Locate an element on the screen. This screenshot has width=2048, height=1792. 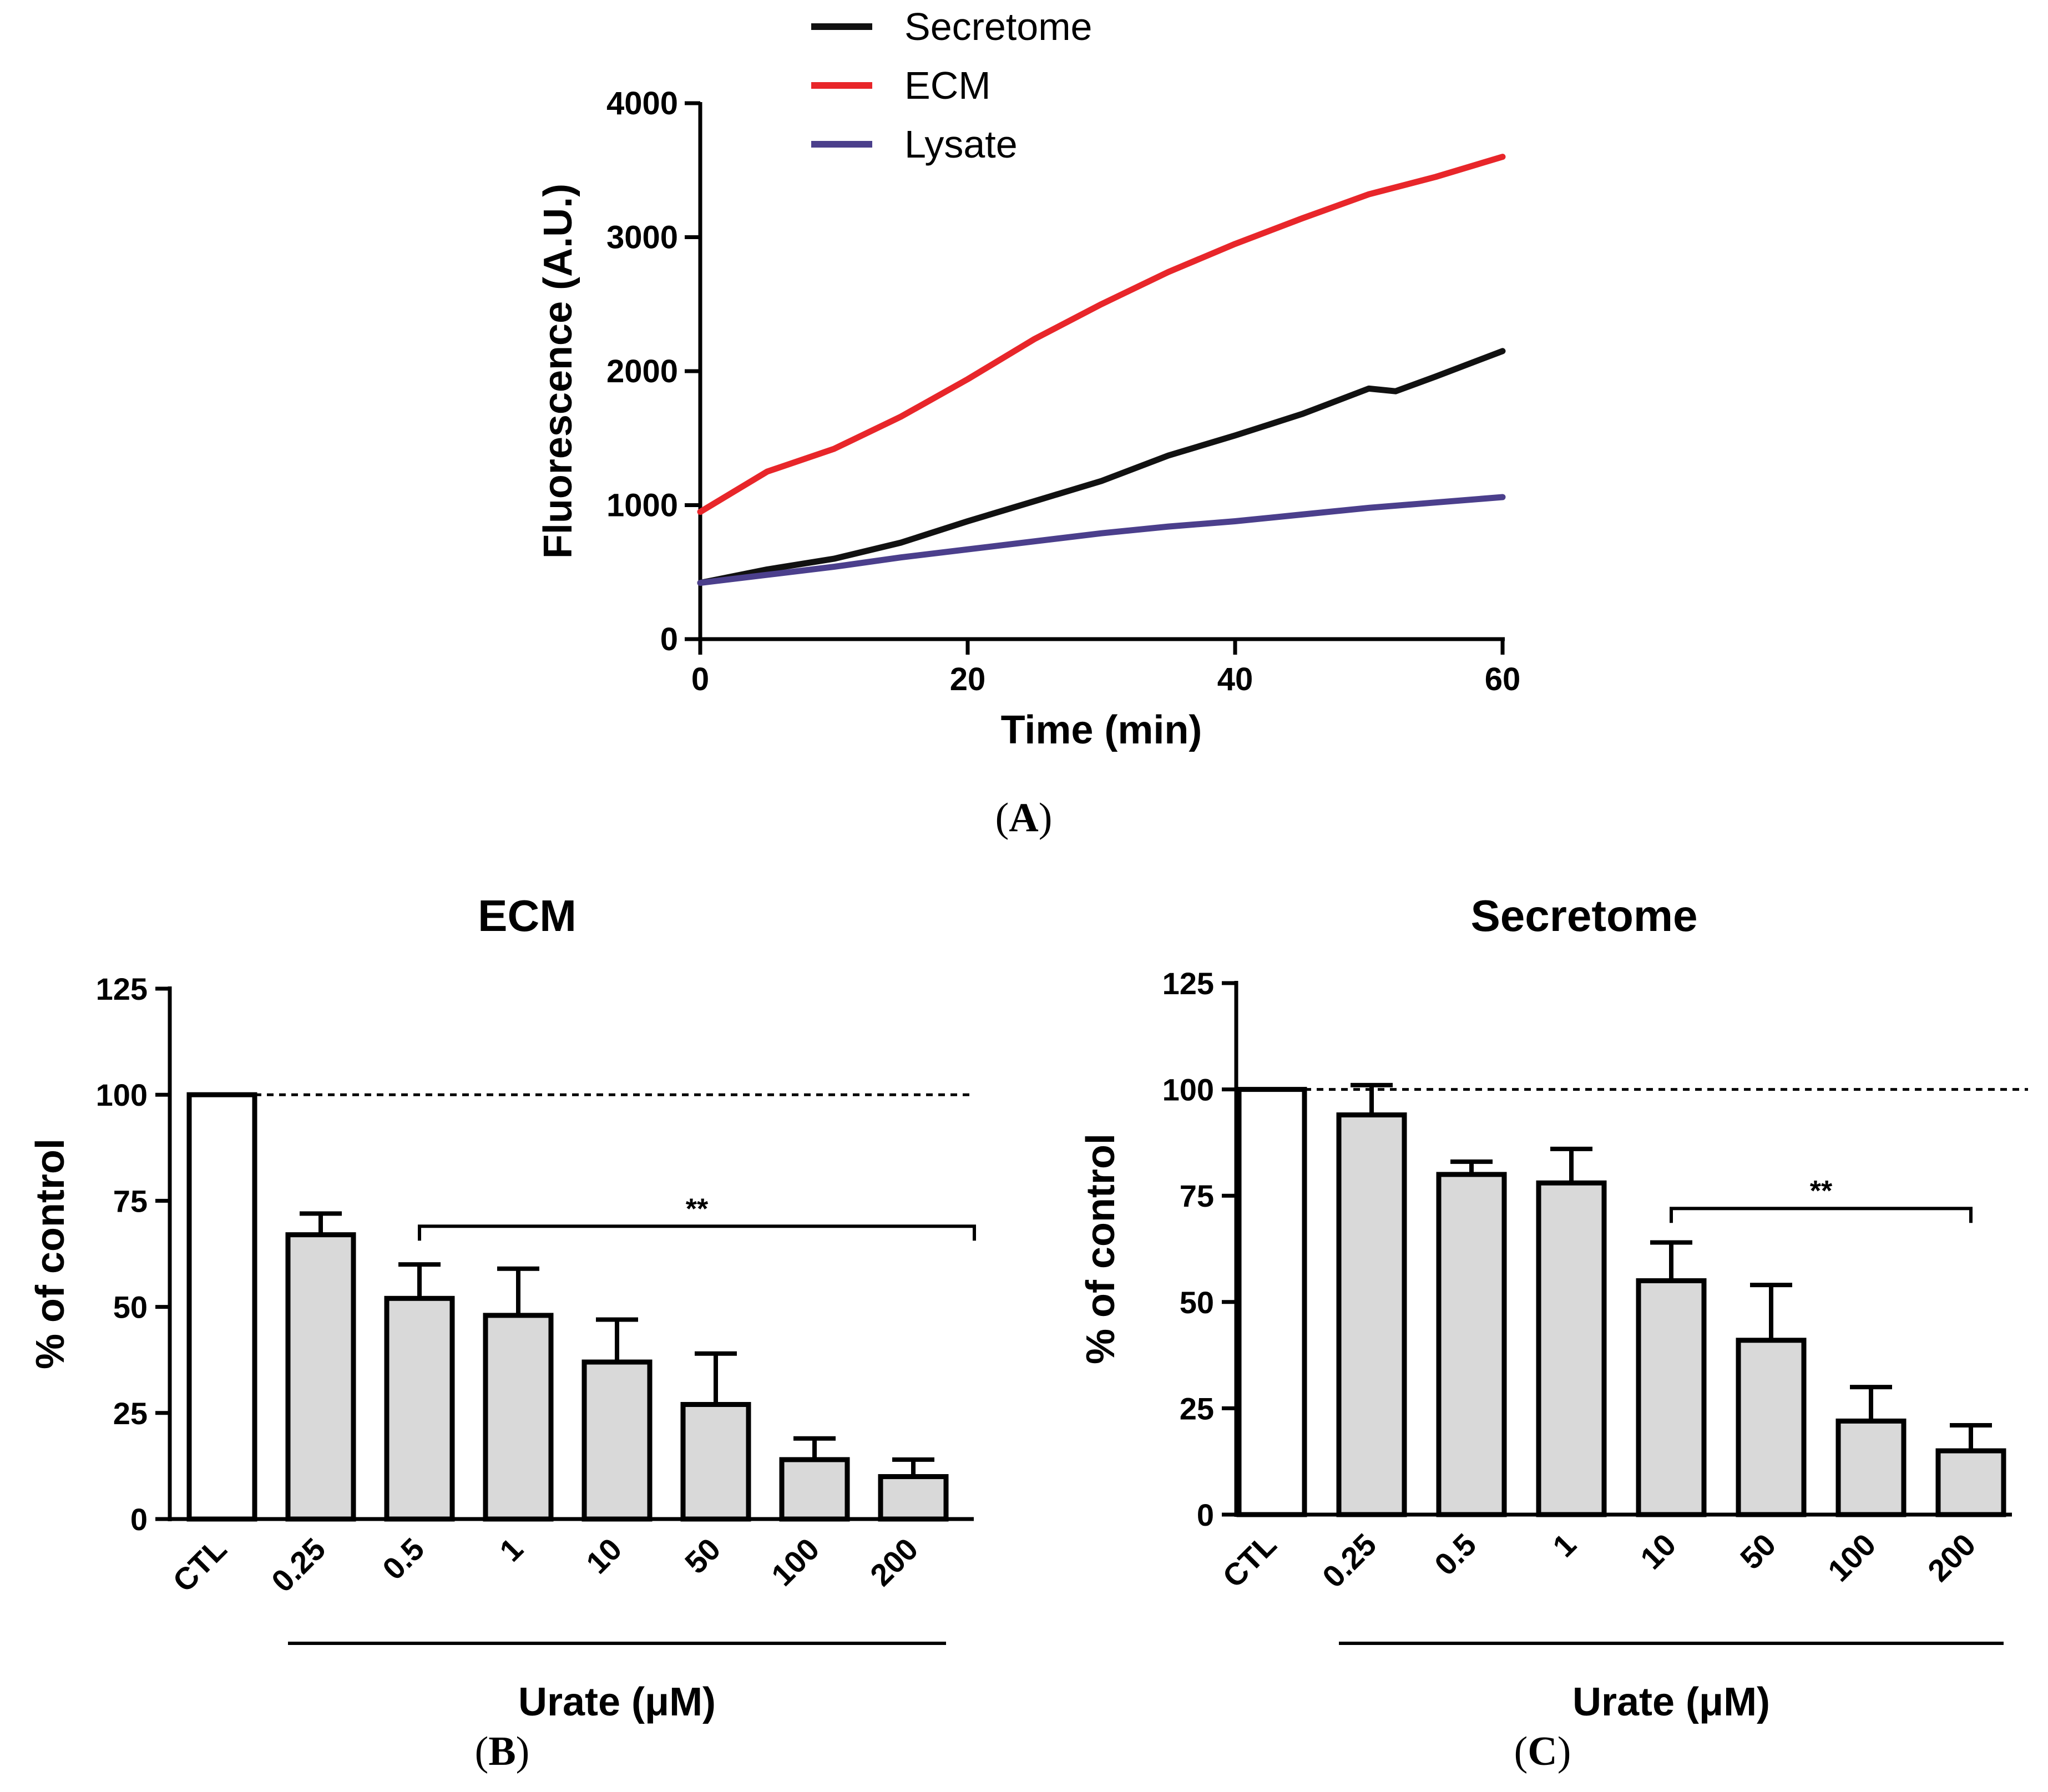
legend-label-ecm: ECM is located at coordinates (947, 85).